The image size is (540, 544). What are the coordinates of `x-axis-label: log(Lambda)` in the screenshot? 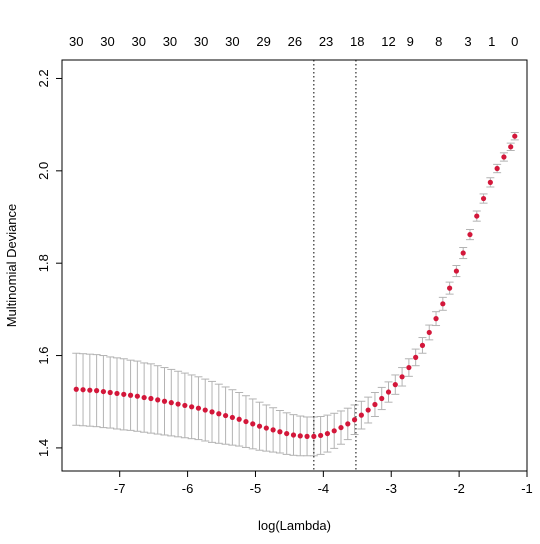 It's located at (294, 525).